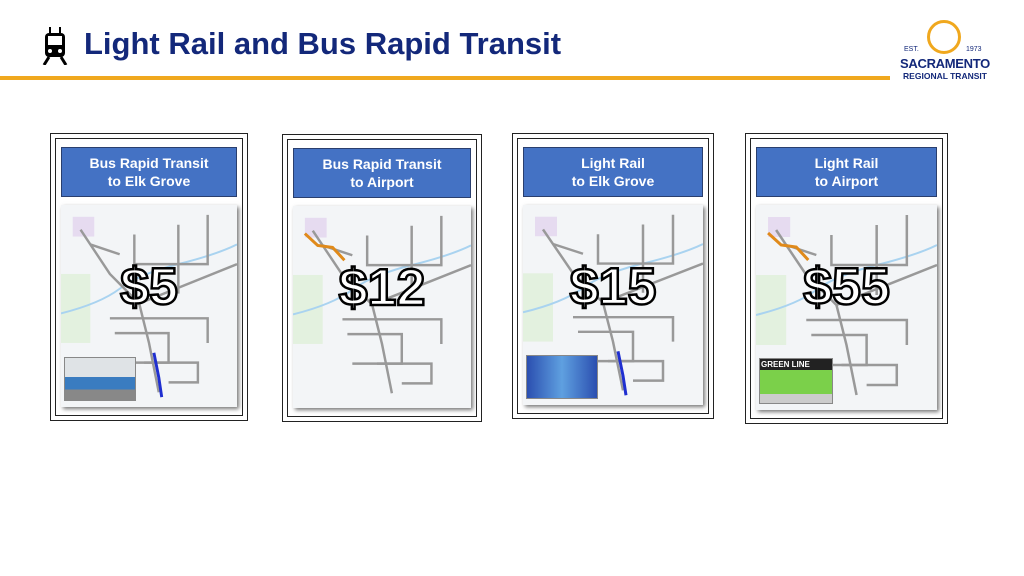  I want to click on fare-card-brt-airport: Bus Rapid Transit to Airport $12, so click(382, 278).